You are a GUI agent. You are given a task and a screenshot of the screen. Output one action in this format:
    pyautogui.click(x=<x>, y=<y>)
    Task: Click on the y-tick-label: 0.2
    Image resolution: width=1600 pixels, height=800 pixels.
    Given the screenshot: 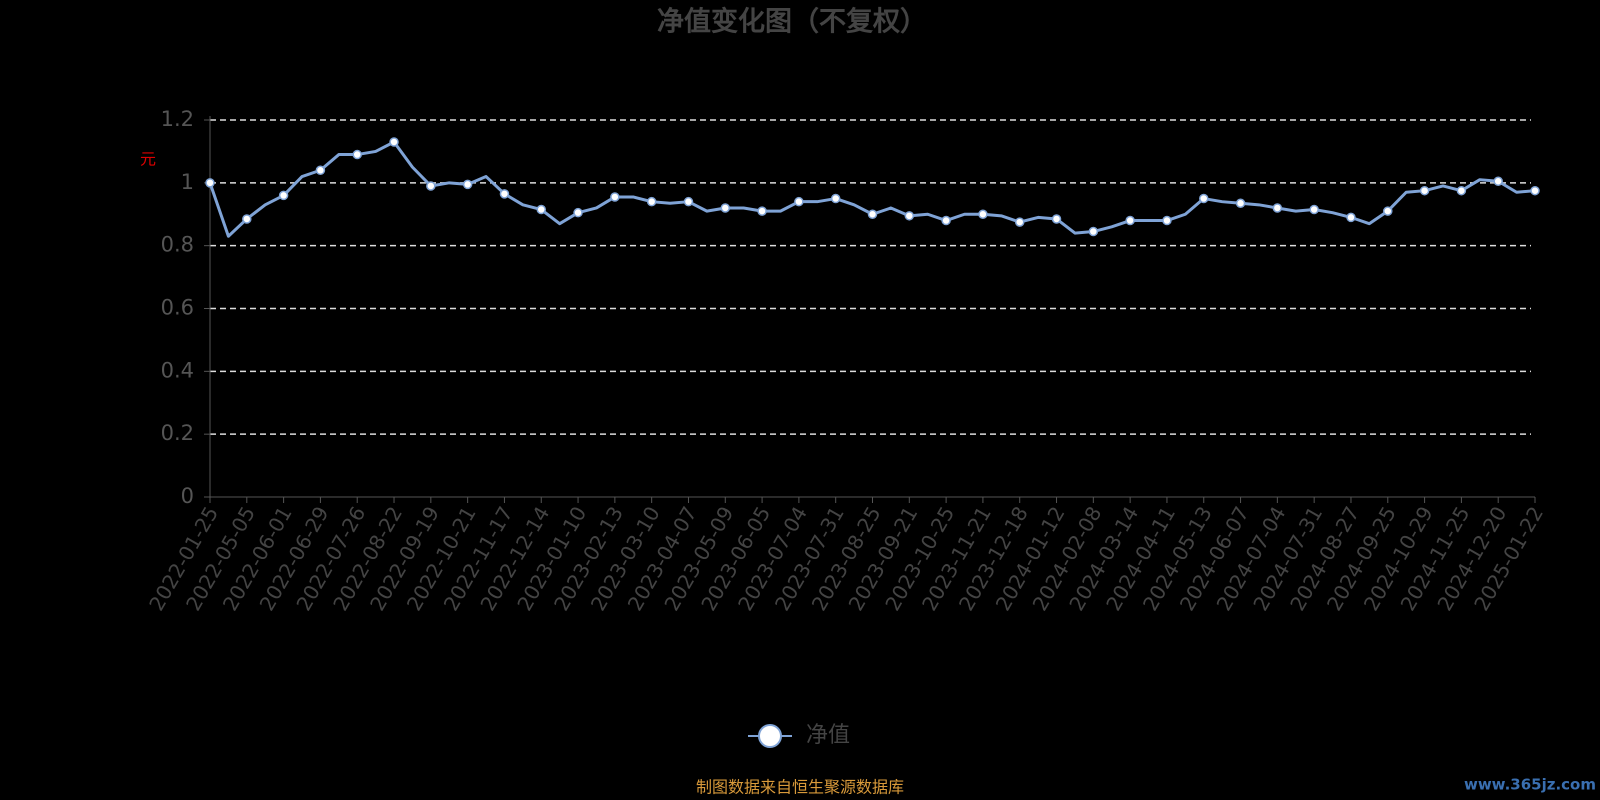 What is the action you would take?
    pyautogui.click(x=177, y=433)
    